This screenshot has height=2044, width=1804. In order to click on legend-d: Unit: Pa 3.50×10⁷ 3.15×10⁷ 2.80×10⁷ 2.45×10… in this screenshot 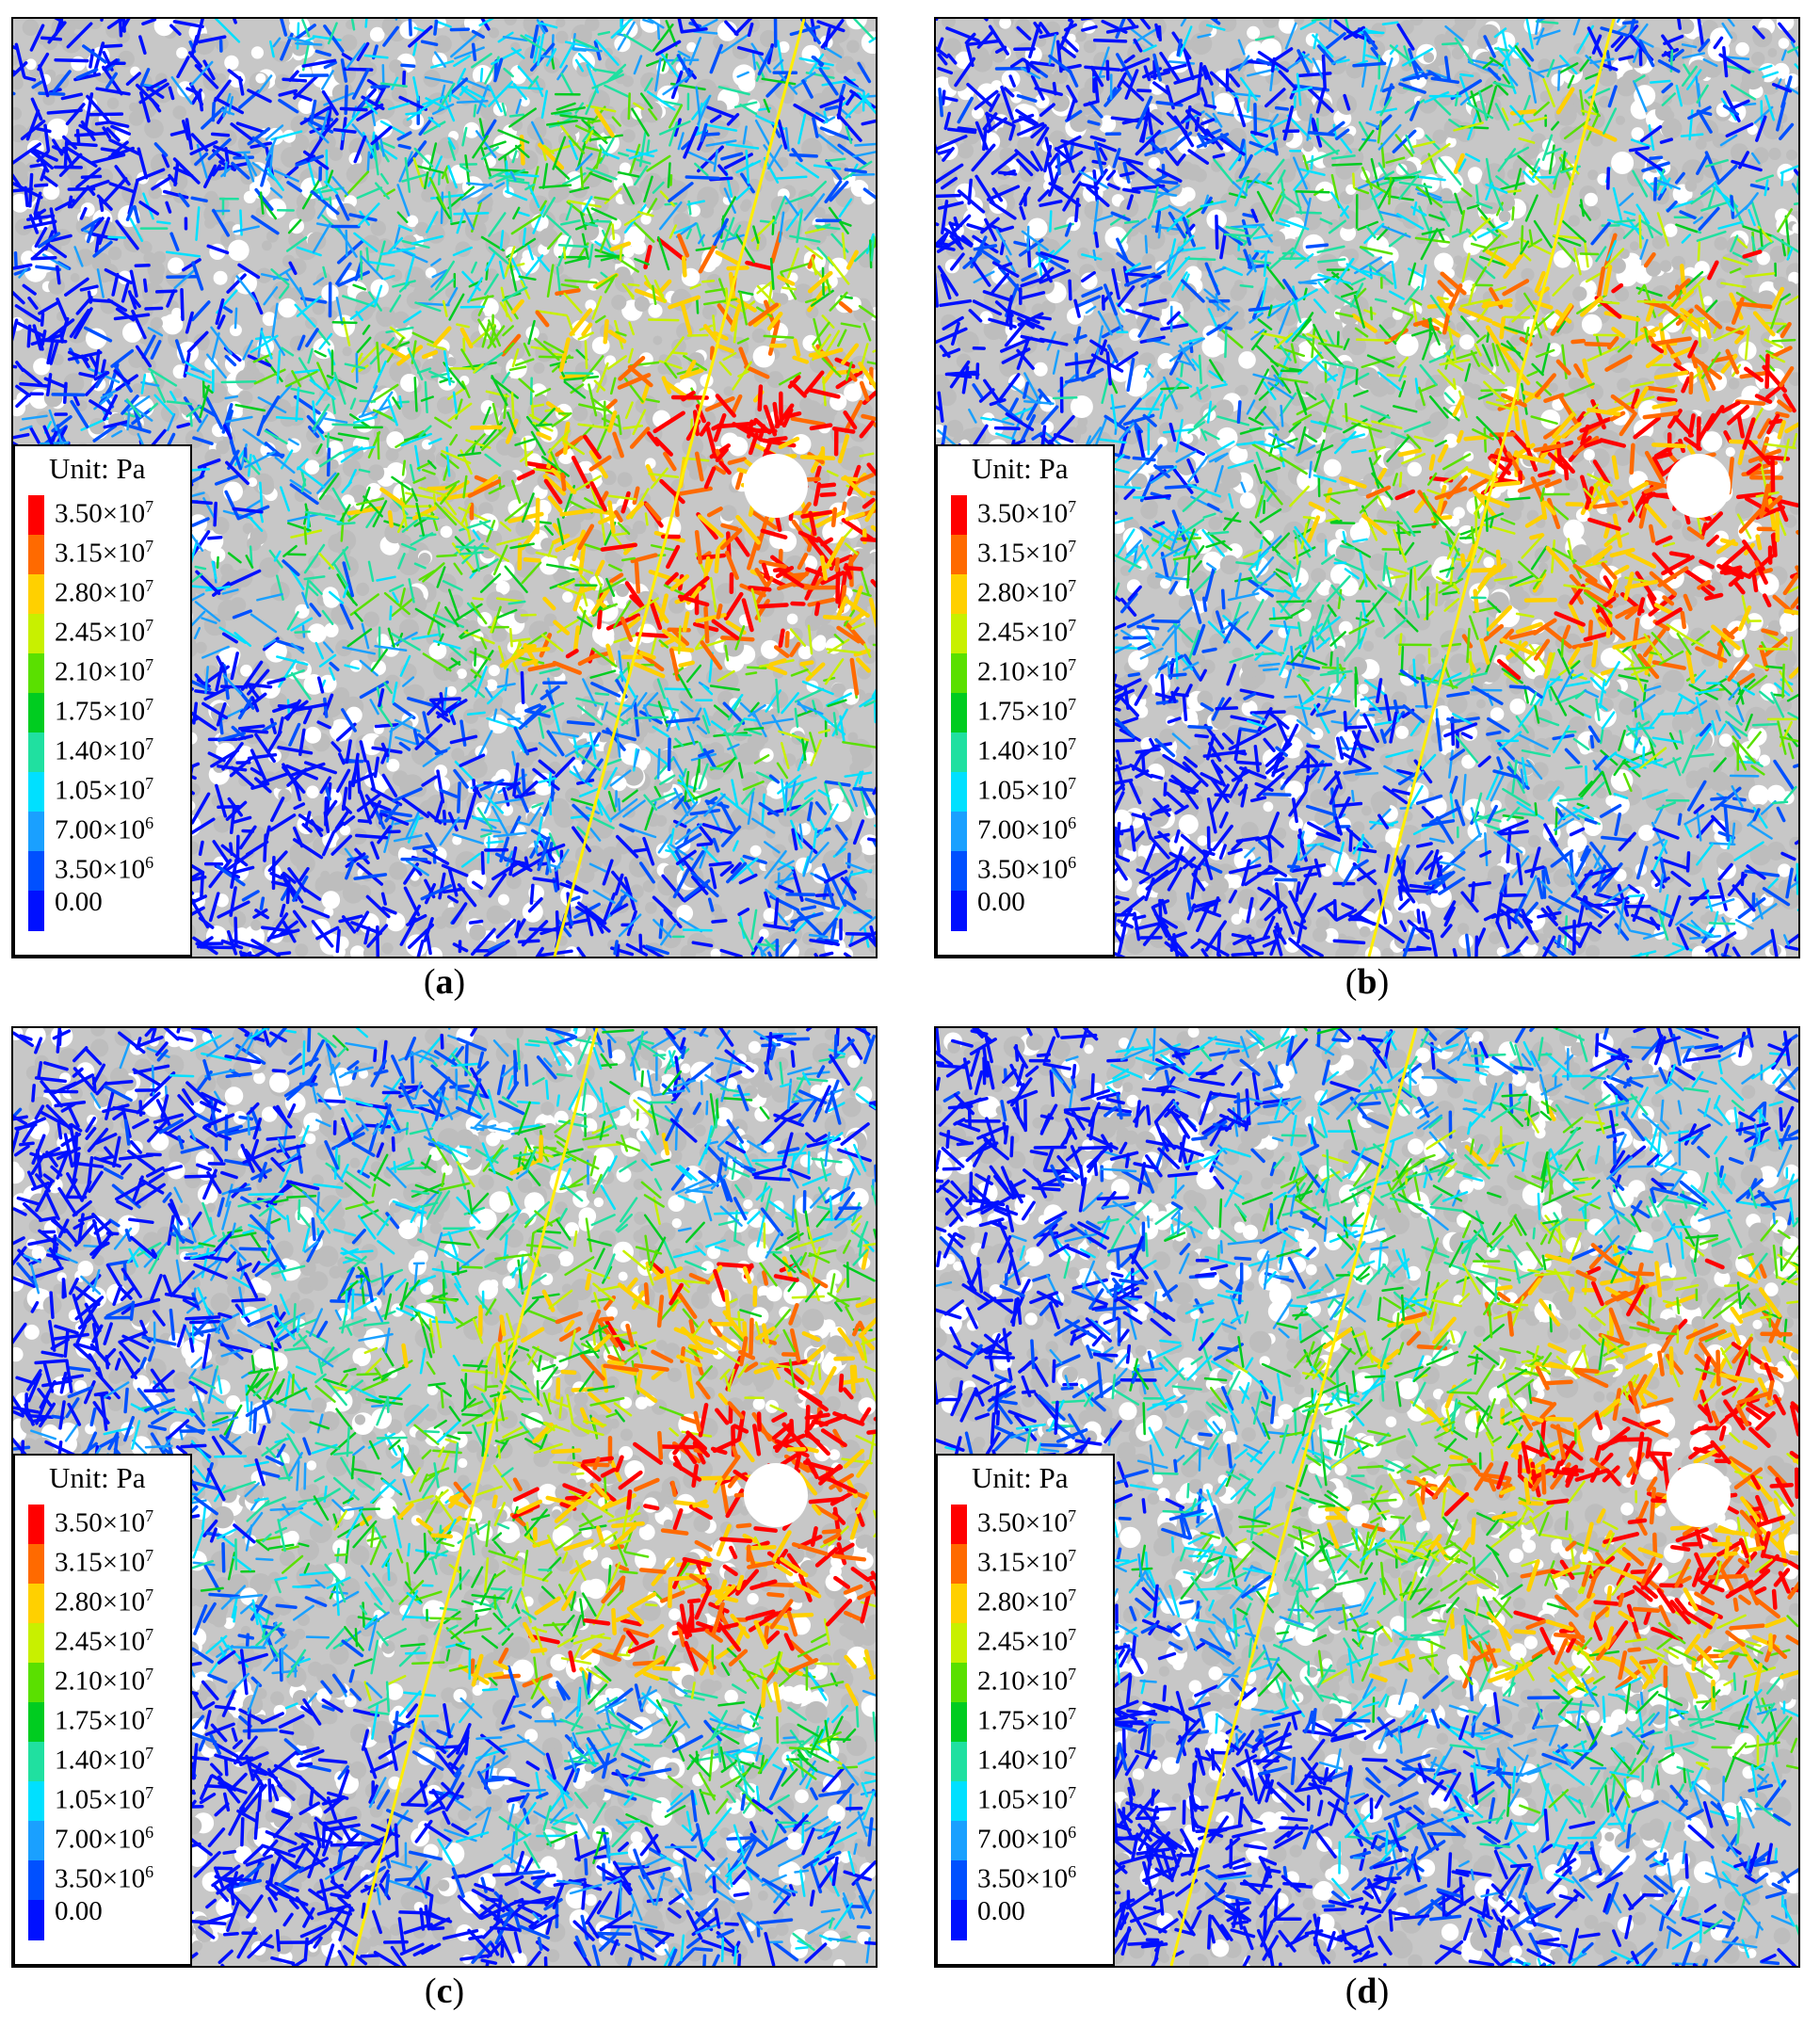, I will do `click(1025, 1710)`.